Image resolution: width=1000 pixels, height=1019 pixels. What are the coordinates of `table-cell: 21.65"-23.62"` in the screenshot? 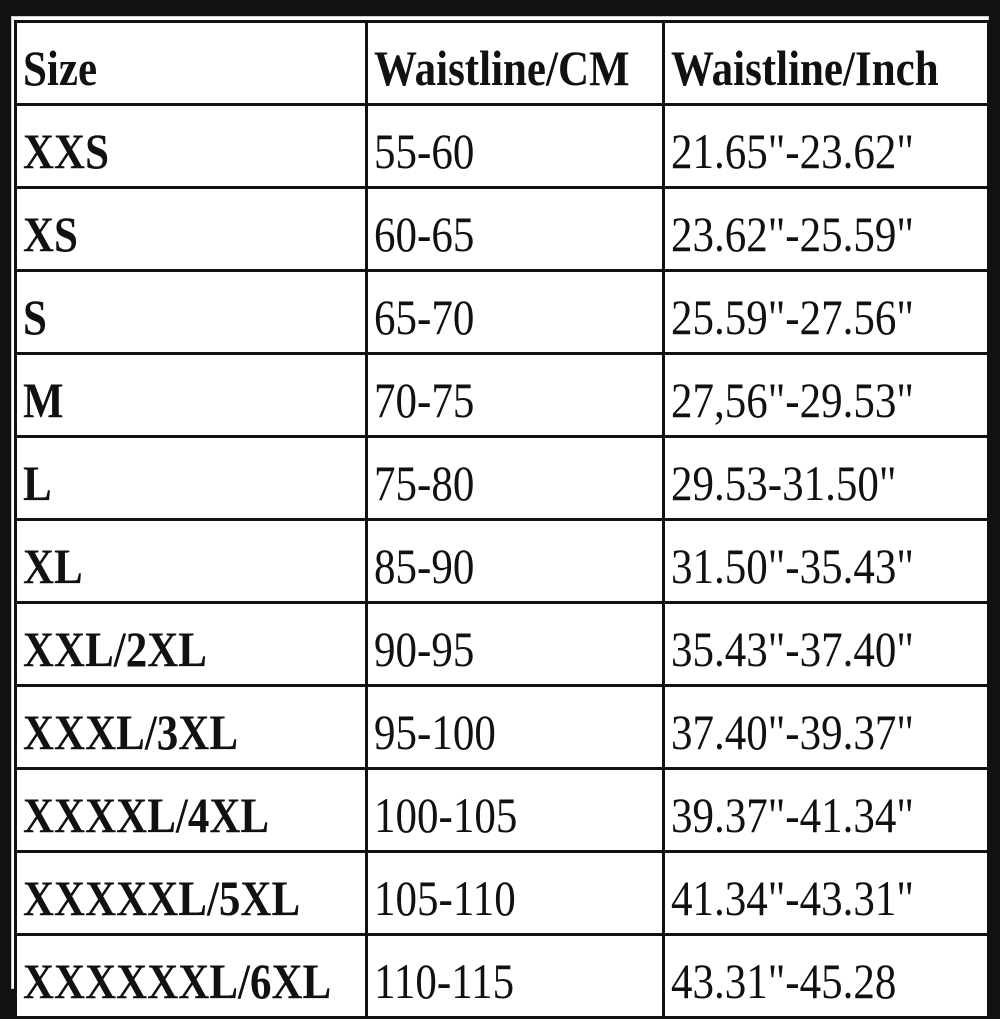 It's located at (826, 146).